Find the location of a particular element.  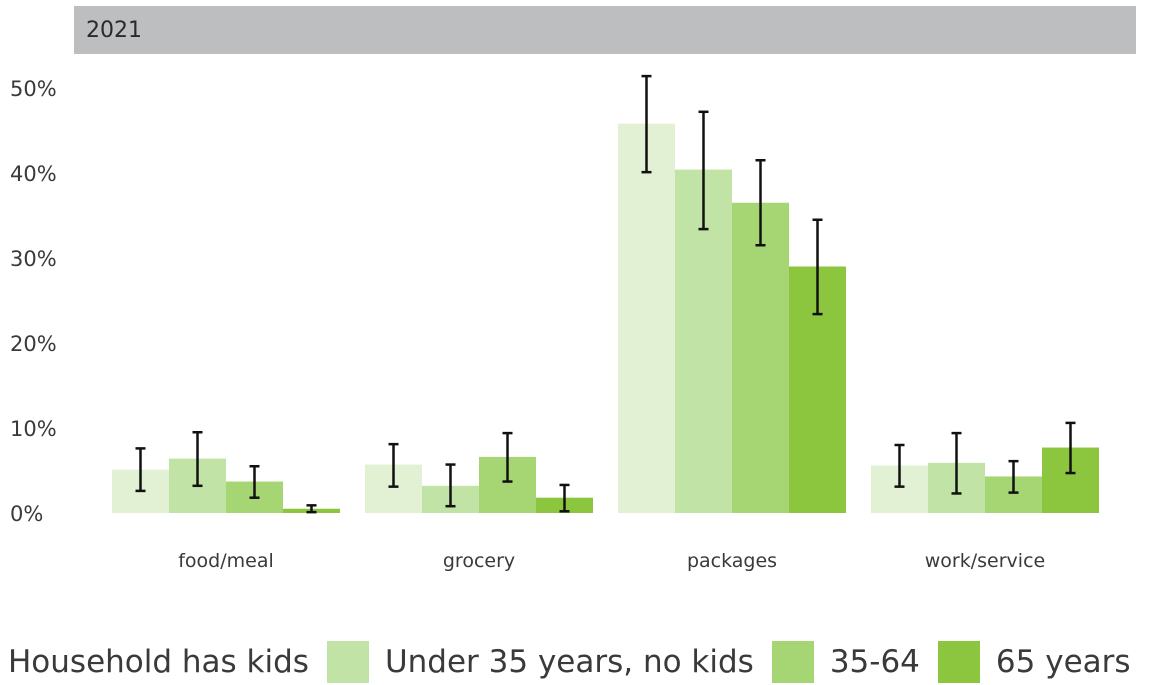

legend-label-under-35: Under 35 years, no kids is located at coordinates (569, 662).